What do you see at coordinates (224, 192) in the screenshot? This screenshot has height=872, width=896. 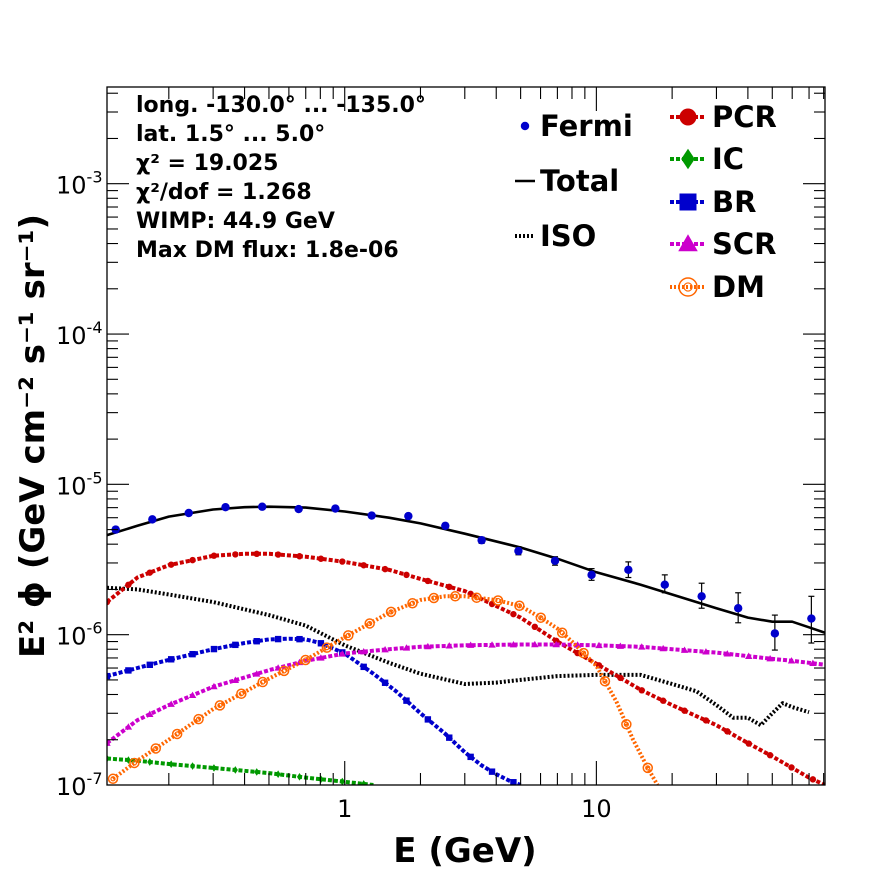 I see `info-line: χ²/dof = 1.268` at bounding box center [224, 192].